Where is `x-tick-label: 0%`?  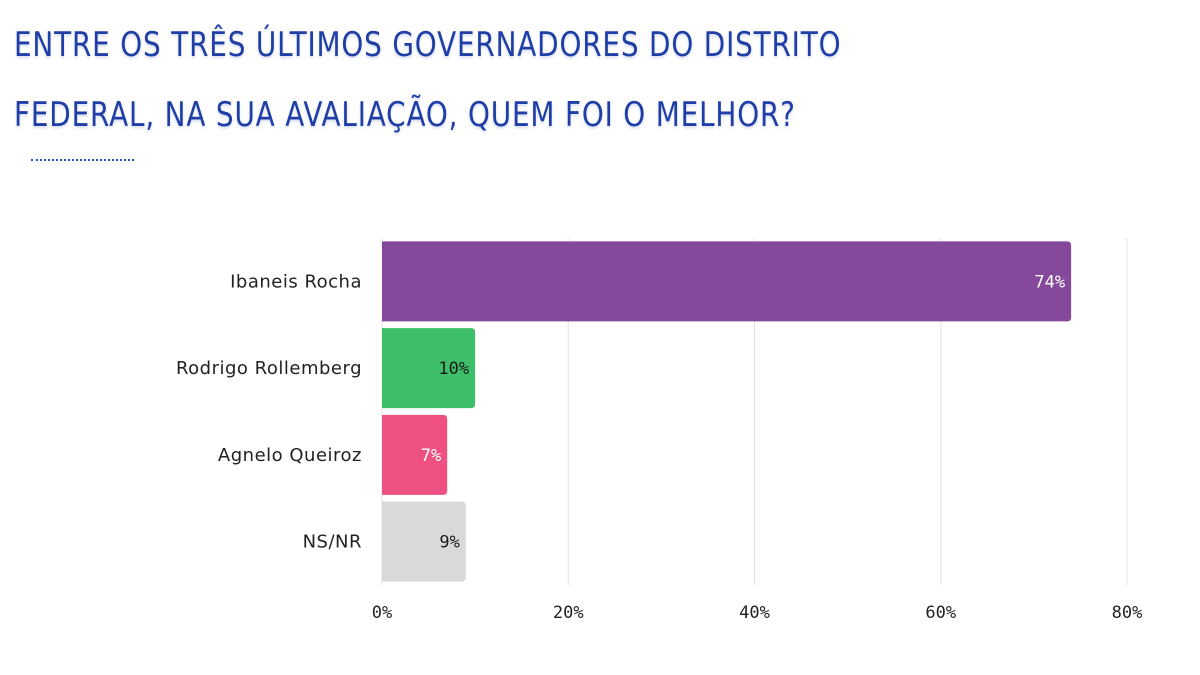
x-tick-label: 0% is located at coordinates (382, 613).